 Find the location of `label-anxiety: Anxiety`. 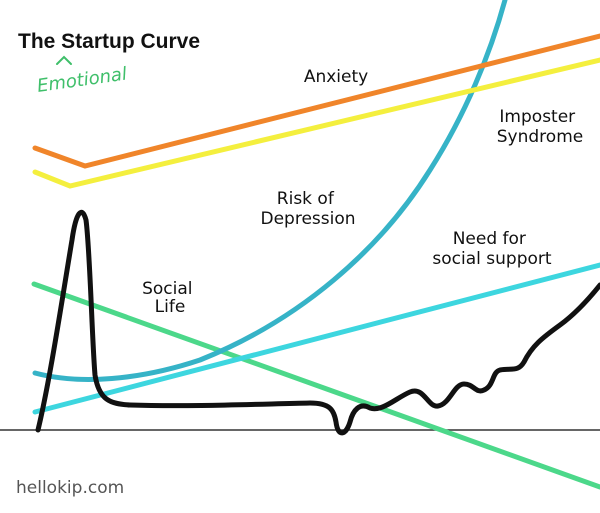

label-anxiety: Anxiety is located at coordinates (336, 77).